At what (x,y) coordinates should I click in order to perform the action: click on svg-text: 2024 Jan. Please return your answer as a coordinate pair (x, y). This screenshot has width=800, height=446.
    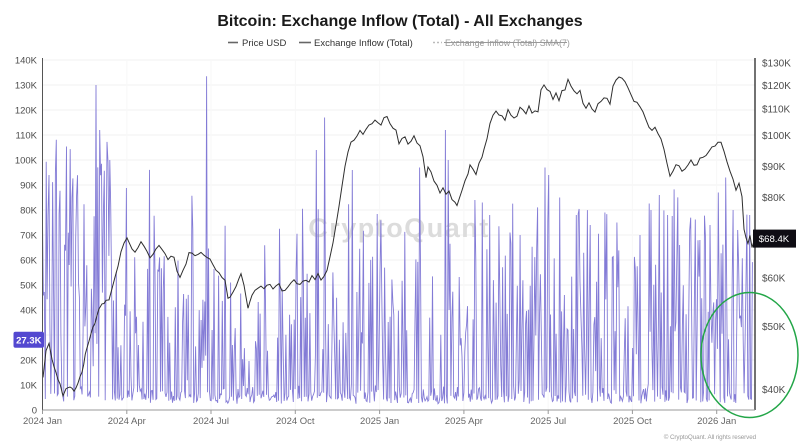
    Looking at the image, I should click on (42, 421).